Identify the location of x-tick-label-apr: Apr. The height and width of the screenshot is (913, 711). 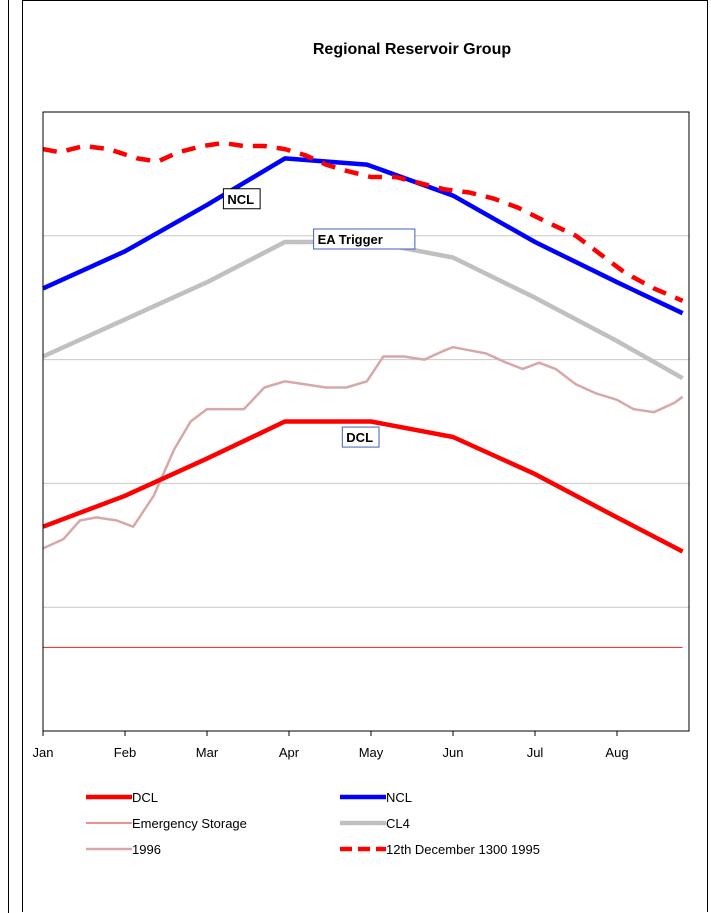
(289, 752).